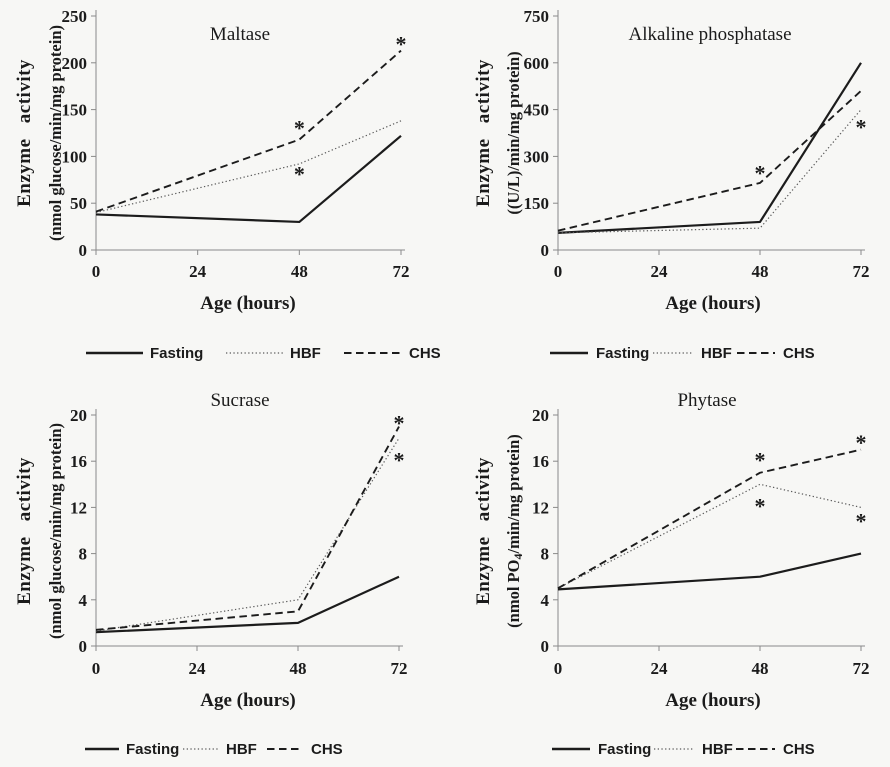 This screenshot has height=767, width=890. I want to click on chart-title: Alkaline phosphatase, so click(709, 34).